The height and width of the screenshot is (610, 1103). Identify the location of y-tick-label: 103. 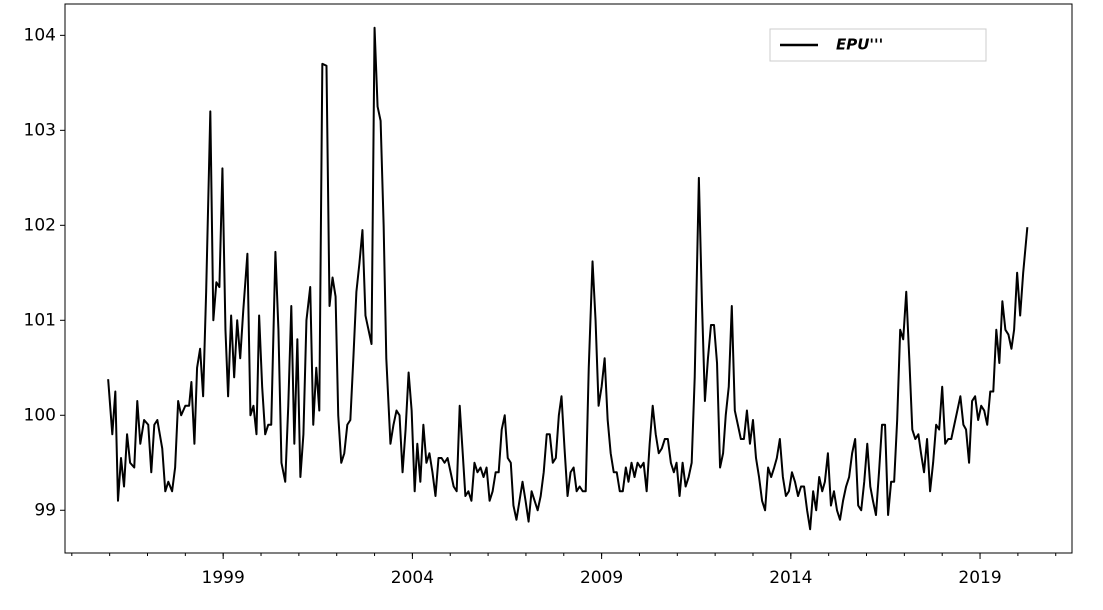
(40, 130).